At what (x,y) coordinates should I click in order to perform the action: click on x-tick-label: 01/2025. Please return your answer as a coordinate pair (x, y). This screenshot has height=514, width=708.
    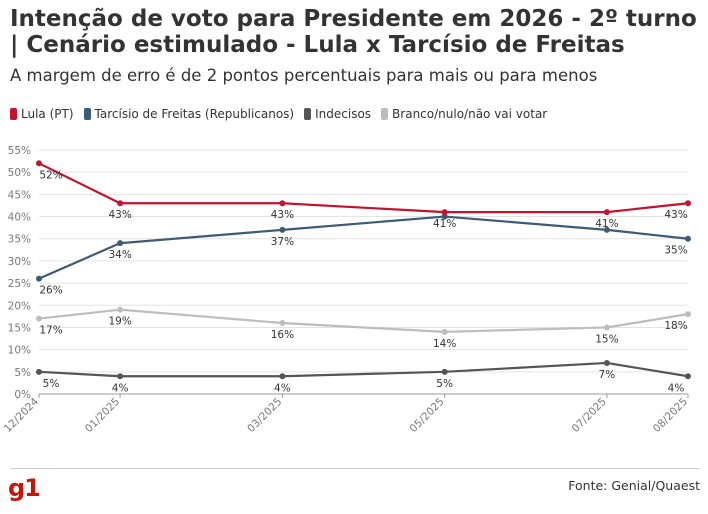
    Looking at the image, I should click on (102, 415).